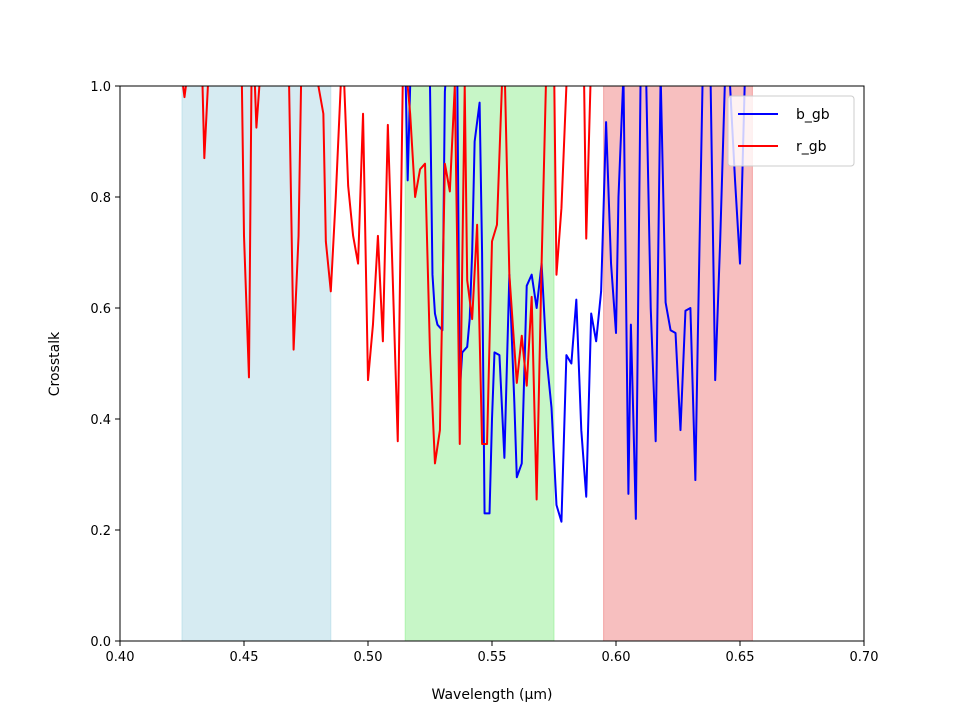 The image size is (960, 720). Describe the element at coordinates (100, 309) in the screenshot. I see `y-tick-label: 0.6` at that location.